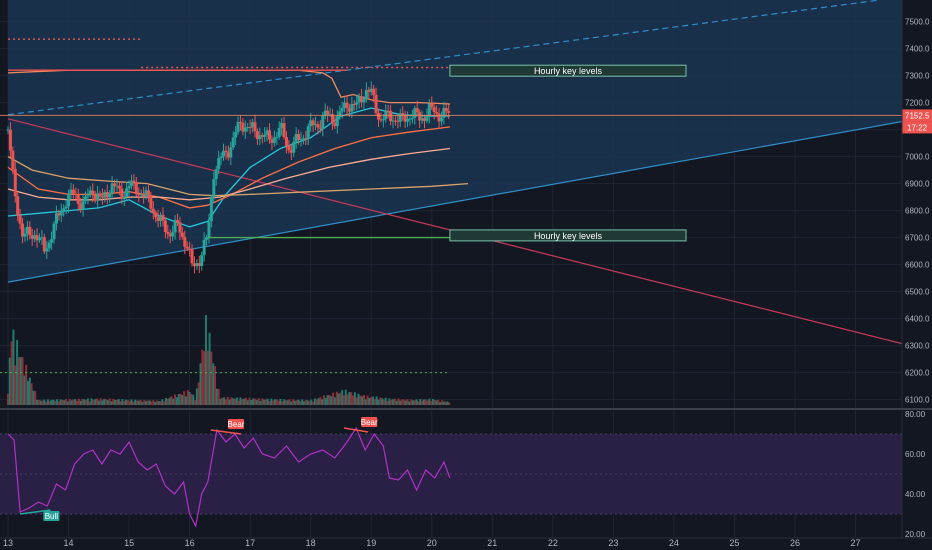  I want to click on time-tick-label: 17, so click(250, 543).